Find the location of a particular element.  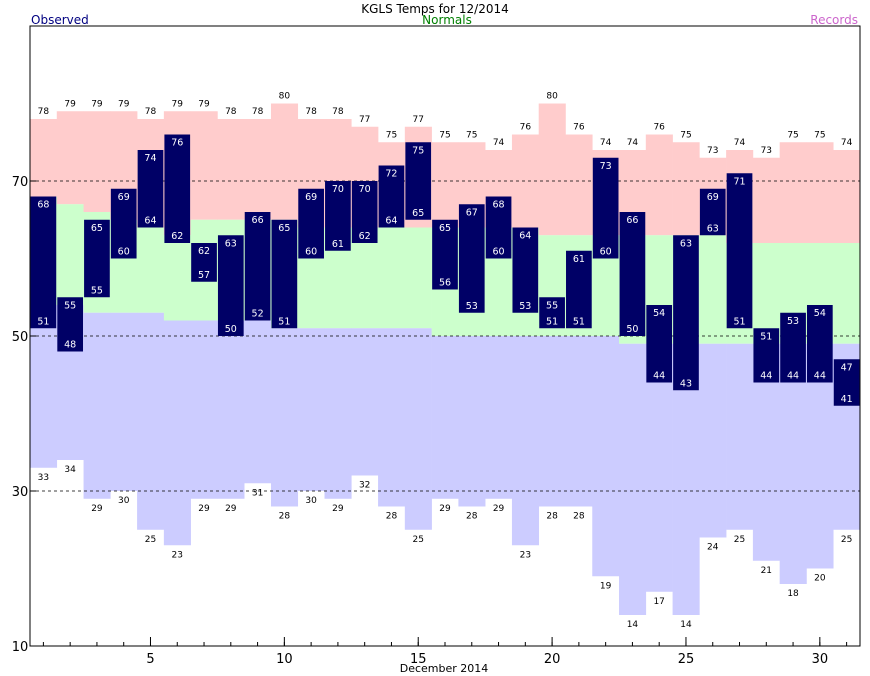

observed-low-label: 55 is located at coordinates (97, 290).